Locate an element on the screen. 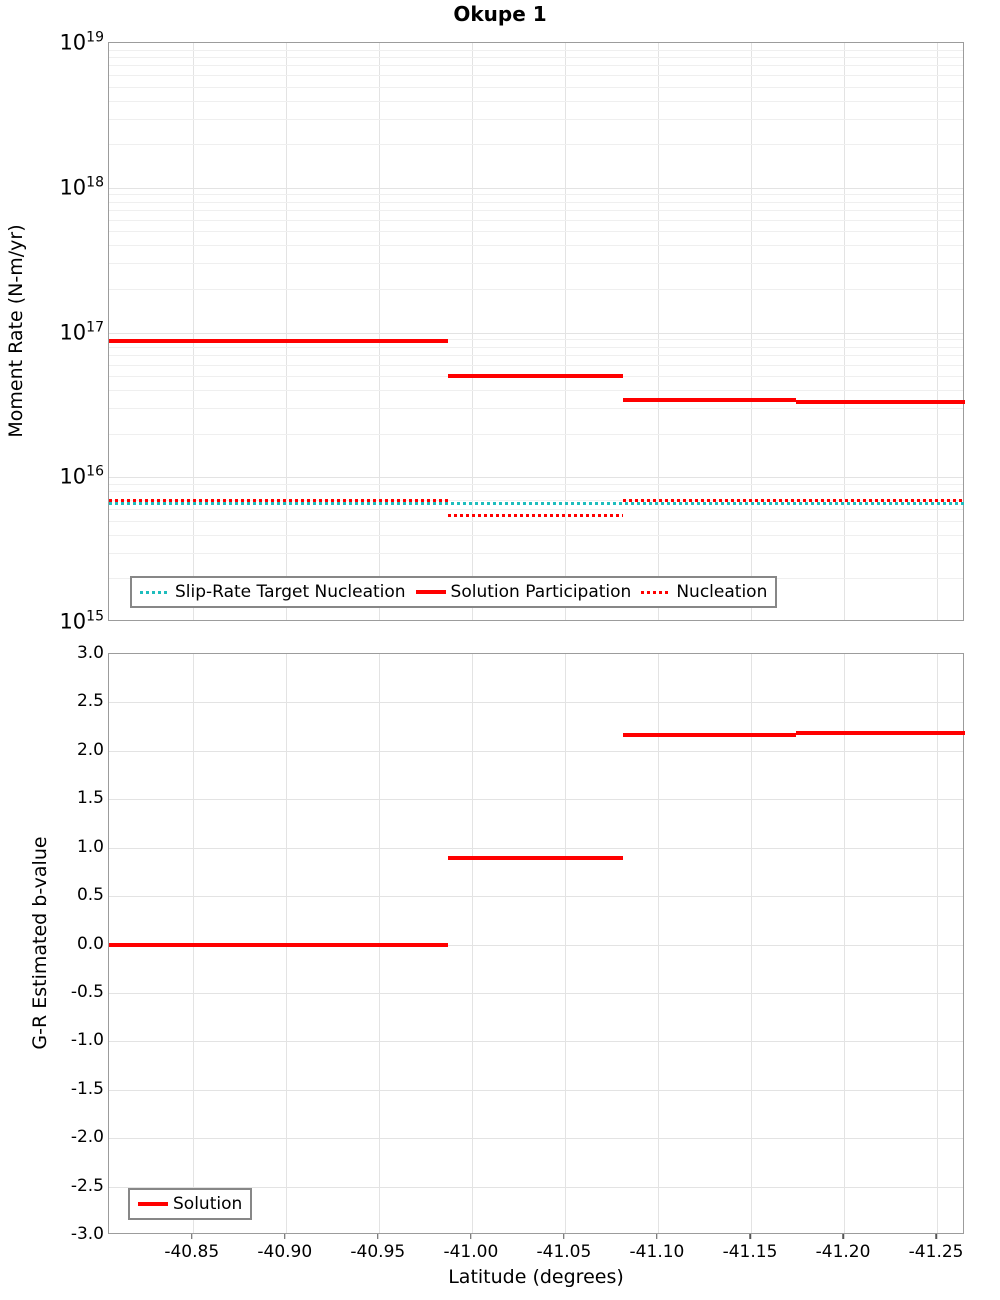 Image resolution: width=1000 pixels, height=1300 pixels. y-tick-exponent: 16 is located at coordinates (95, 471).